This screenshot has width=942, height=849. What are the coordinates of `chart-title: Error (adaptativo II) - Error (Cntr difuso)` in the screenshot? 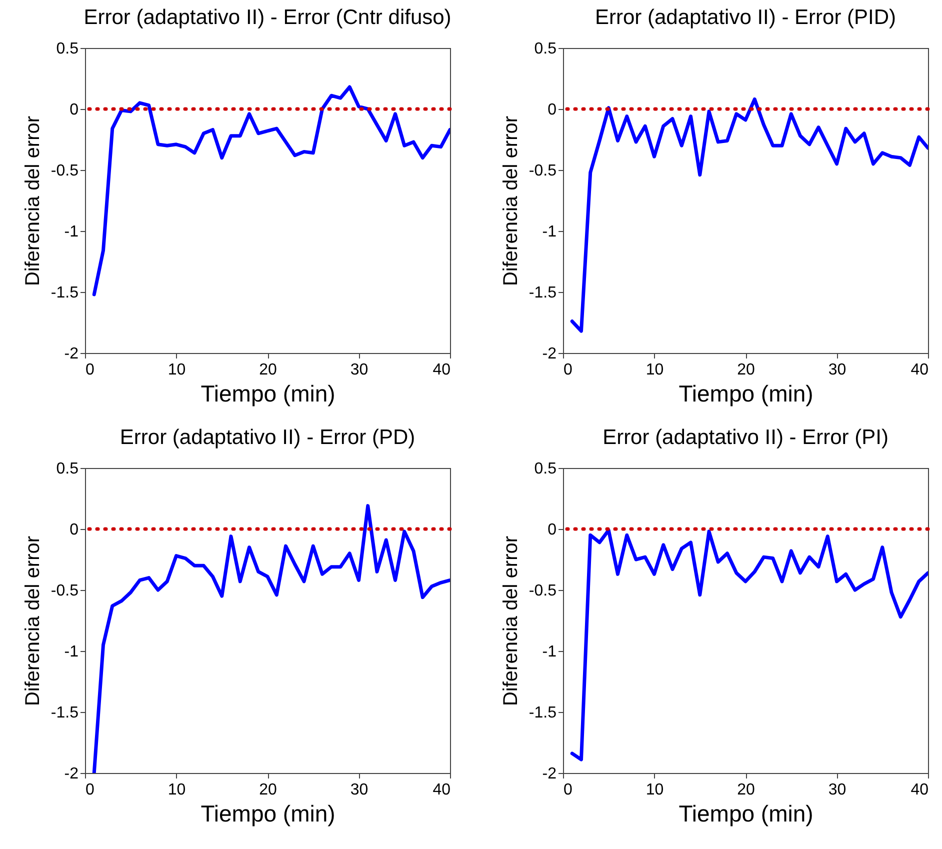 It's located at (268, 17).